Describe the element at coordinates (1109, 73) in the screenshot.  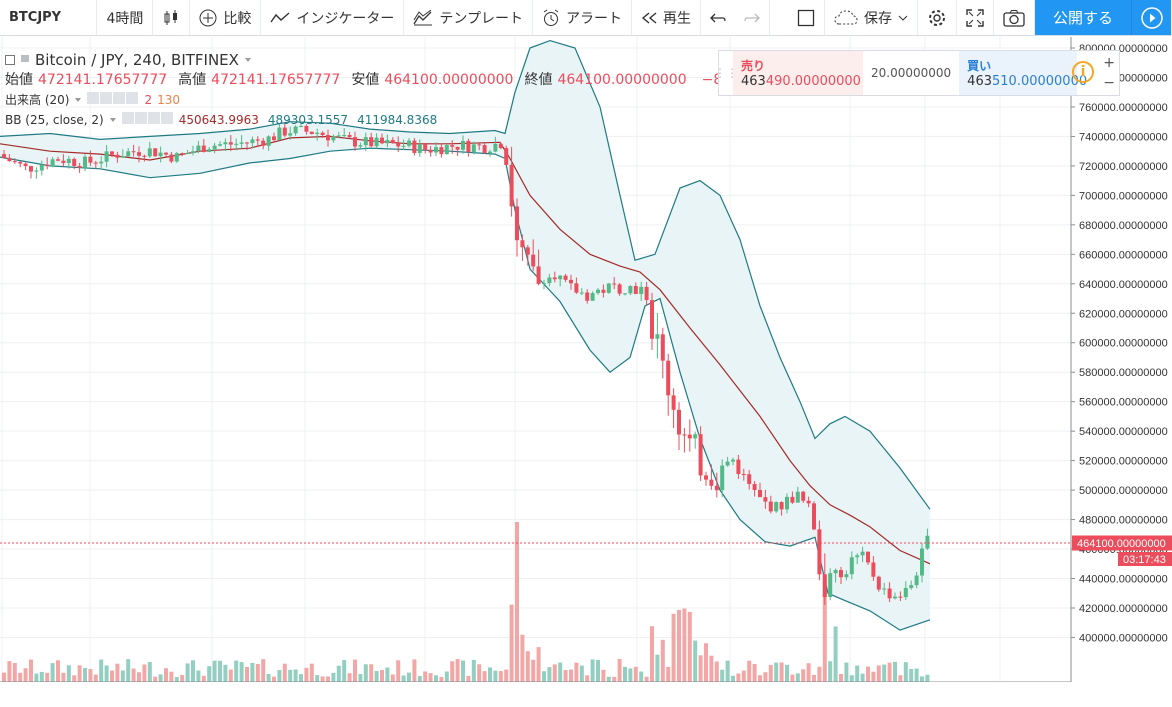
I see `zoom-controls: + −` at that location.